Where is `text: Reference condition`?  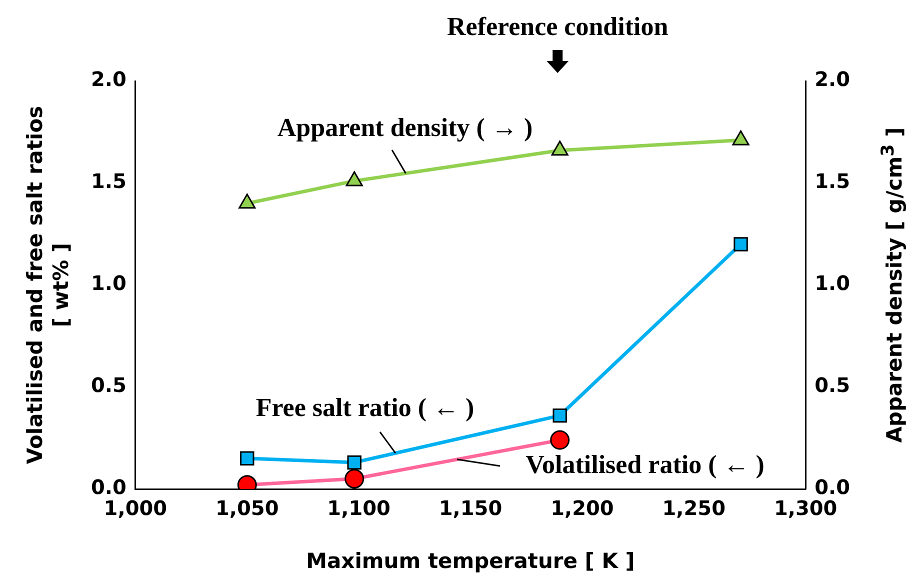 text: Reference condition is located at coordinates (557, 27).